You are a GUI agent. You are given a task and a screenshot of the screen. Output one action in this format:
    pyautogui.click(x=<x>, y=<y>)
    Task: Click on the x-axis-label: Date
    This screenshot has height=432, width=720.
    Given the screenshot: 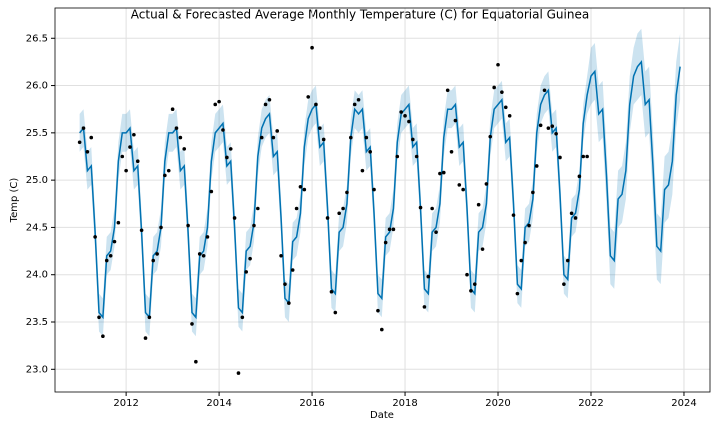 What is the action you would take?
    pyautogui.click(x=382, y=415)
    